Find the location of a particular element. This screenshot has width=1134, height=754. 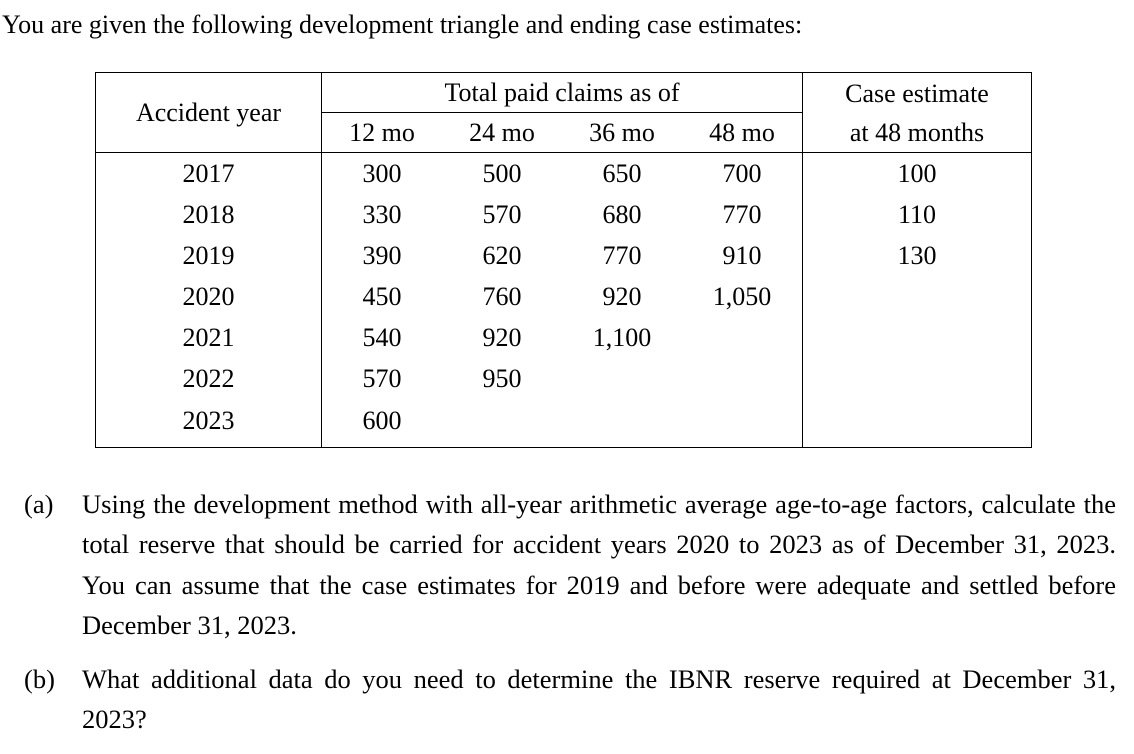

paid-cell: 910 is located at coordinates (742, 255).